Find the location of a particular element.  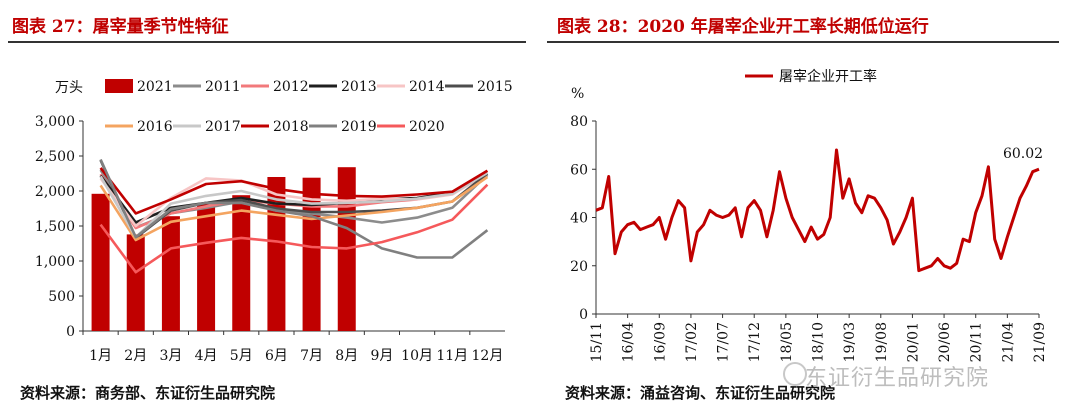

legend-label-2011: 2011 is located at coordinates (223, 87).